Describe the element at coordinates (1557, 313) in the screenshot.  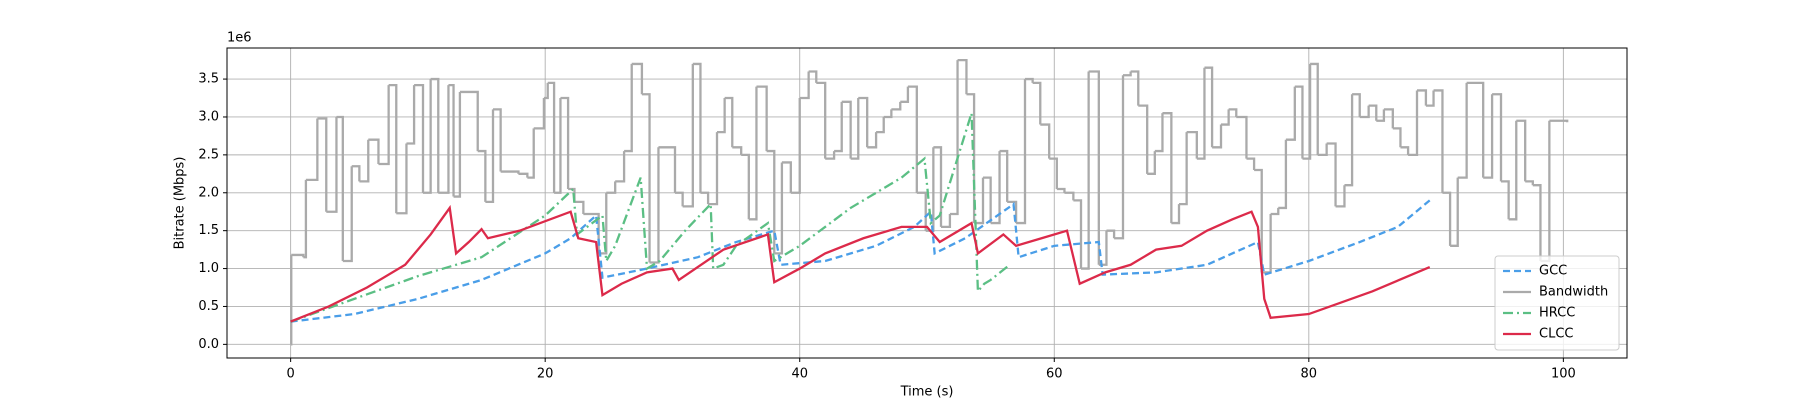
I see `legend-label: HRCC` at that location.